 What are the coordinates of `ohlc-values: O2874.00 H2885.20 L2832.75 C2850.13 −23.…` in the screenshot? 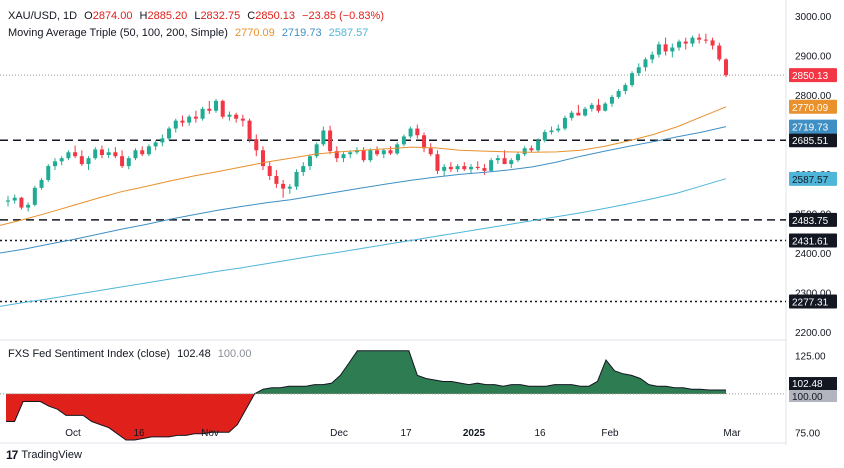 It's located at (236, 16).